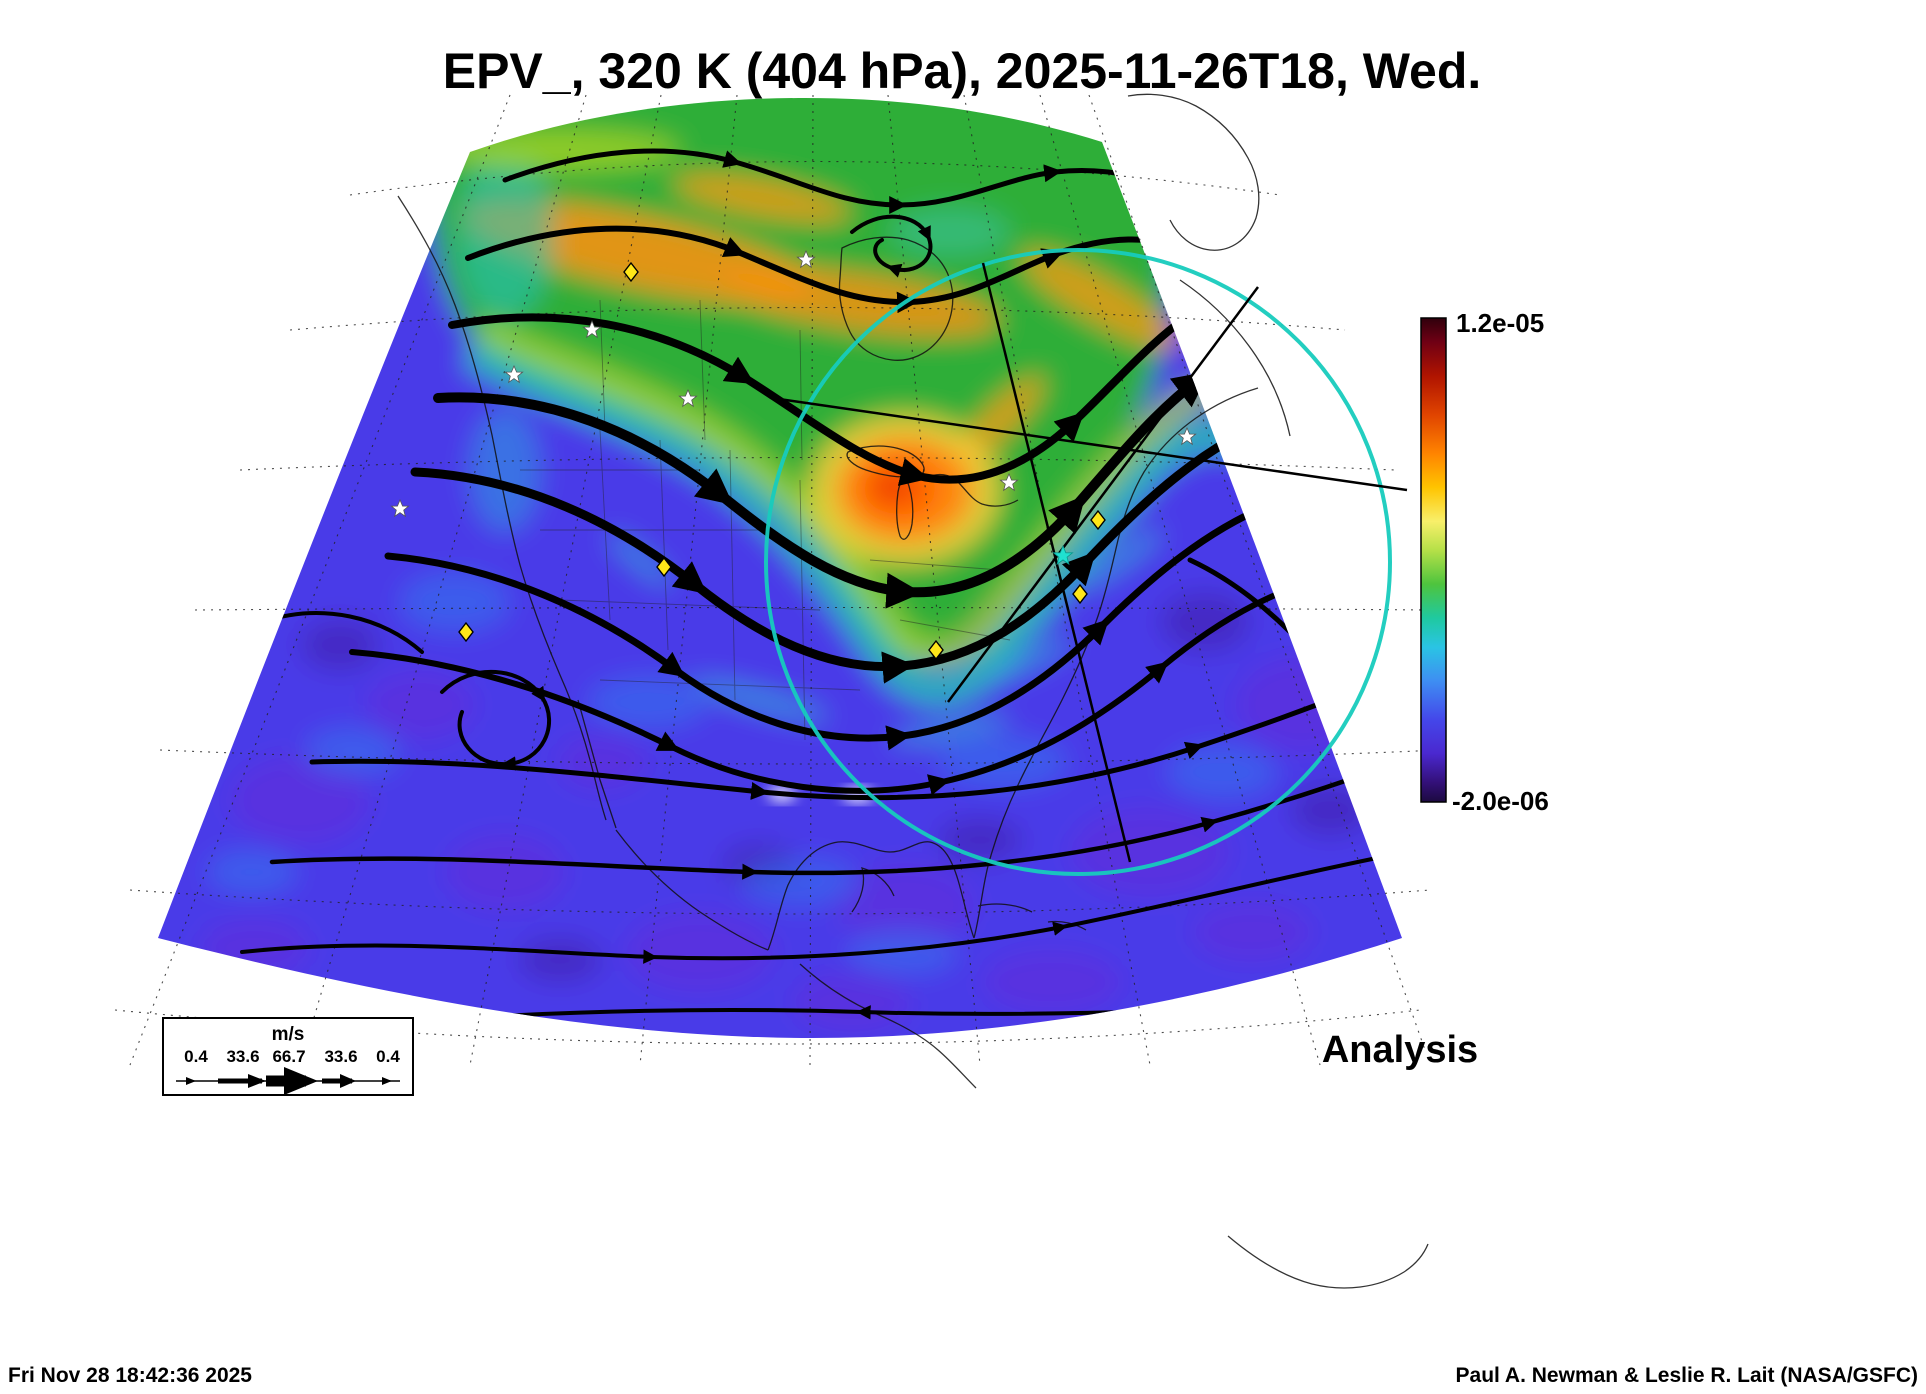 The width and height of the screenshot is (1926, 1394). I want to click on colorbar-max-label: 1.2e-05, so click(1500, 323).